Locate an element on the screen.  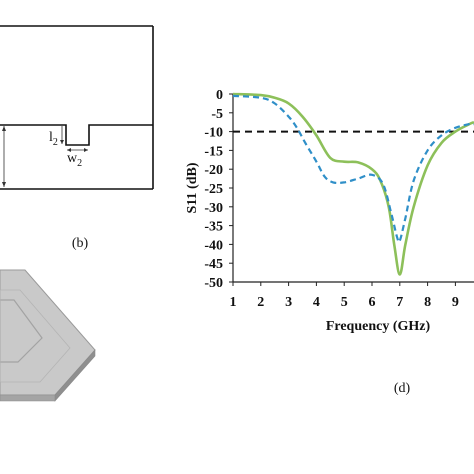
substrate-top-face is located at coordinates (48, 332).